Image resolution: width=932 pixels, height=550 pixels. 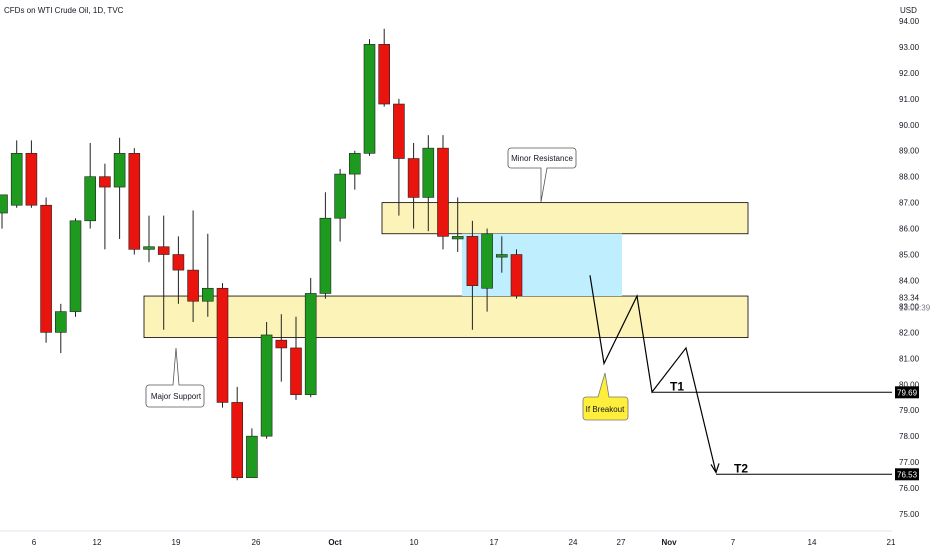 I want to click on price-badge-t1, so click(x=907, y=392).